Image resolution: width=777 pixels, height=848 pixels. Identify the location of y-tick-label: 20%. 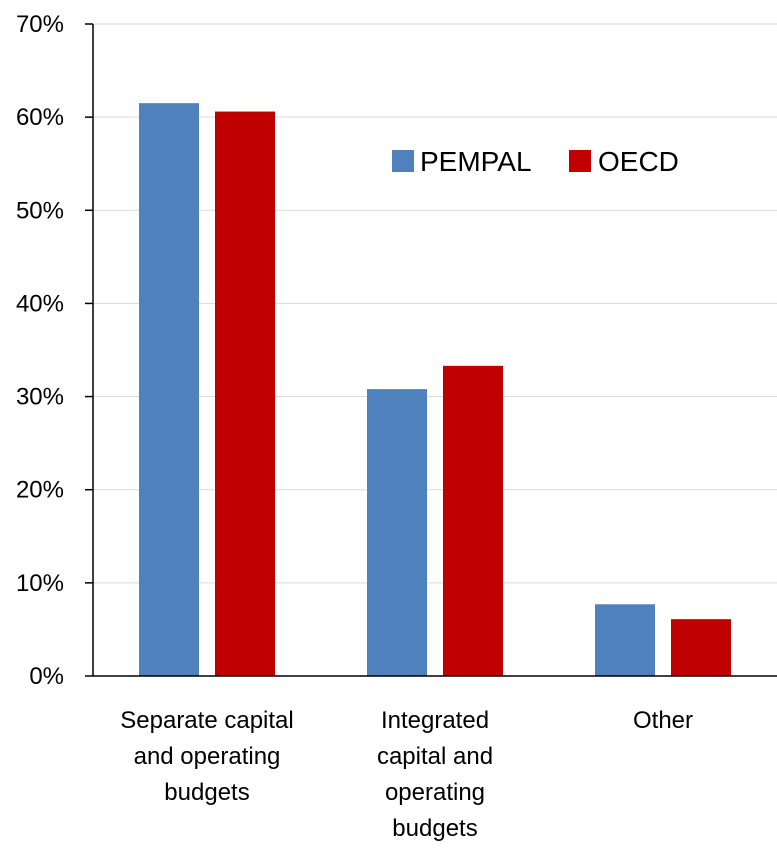
(40, 490).